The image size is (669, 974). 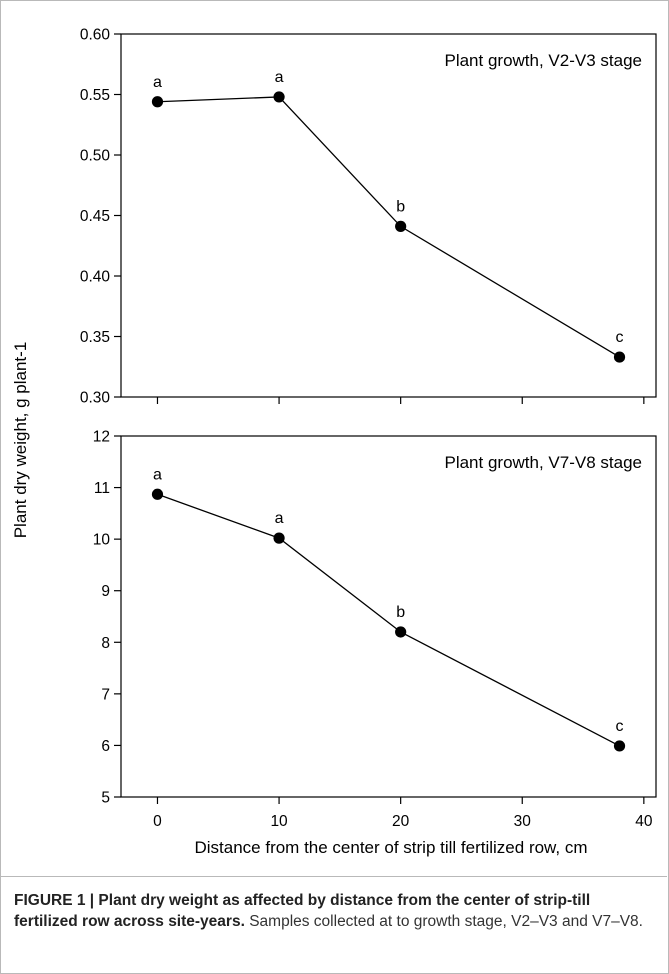 What do you see at coordinates (95, 277) in the screenshot?
I see `y-tick-label: 0.40` at bounding box center [95, 277].